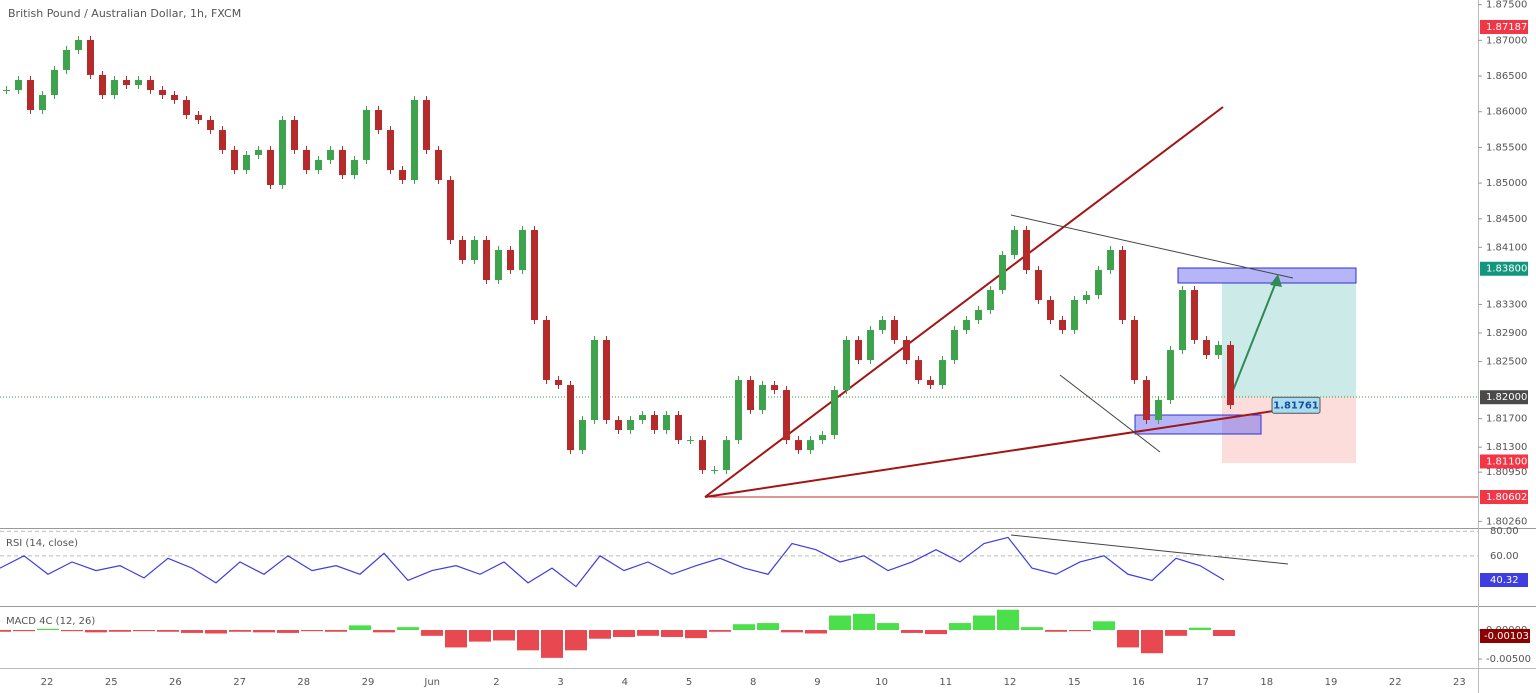 This screenshot has height=693, width=1536. I want to click on target-zone, so click(1289, 340).